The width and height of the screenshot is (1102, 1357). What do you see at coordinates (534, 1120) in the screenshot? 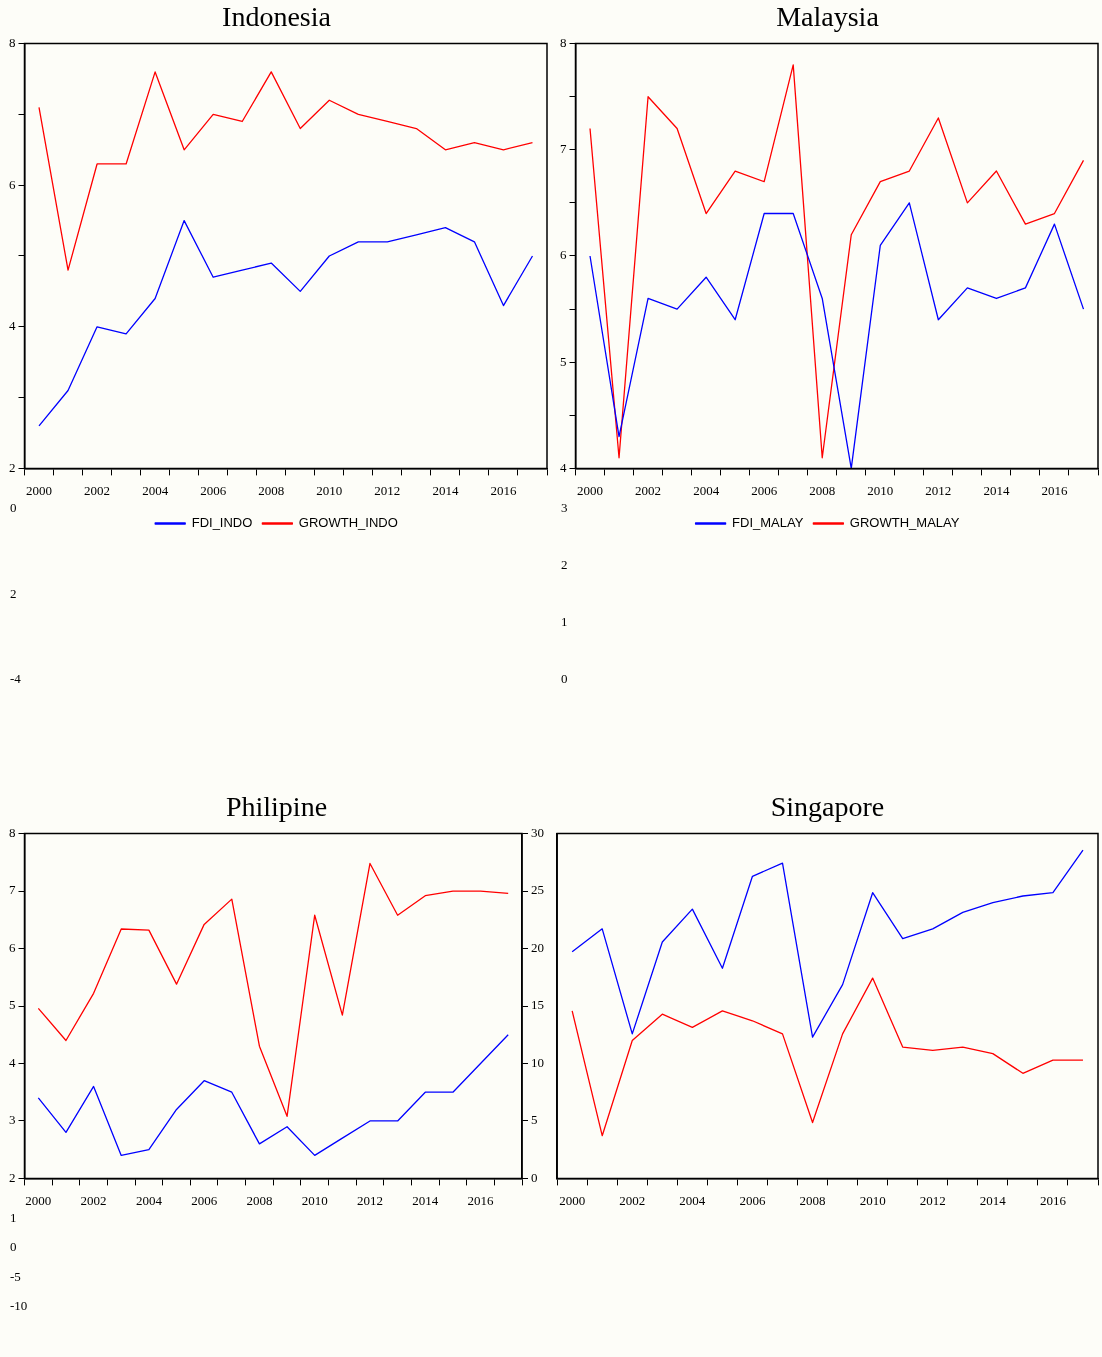
I see `y2-tick-label: 5` at bounding box center [534, 1120].